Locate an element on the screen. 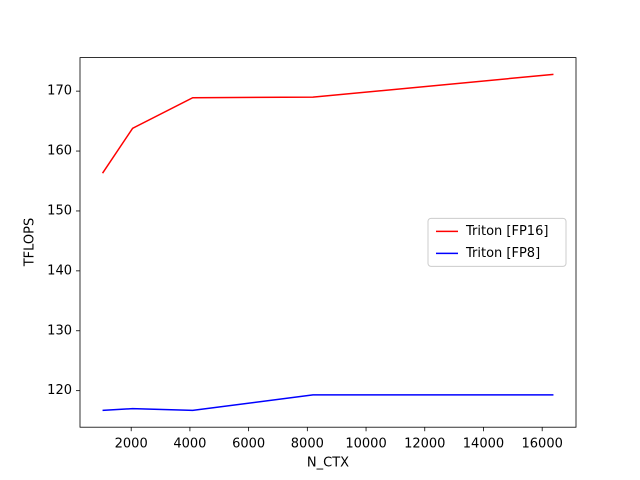 The height and width of the screenshot is (480, 640). legend-box is located at coordinates (497, 242).